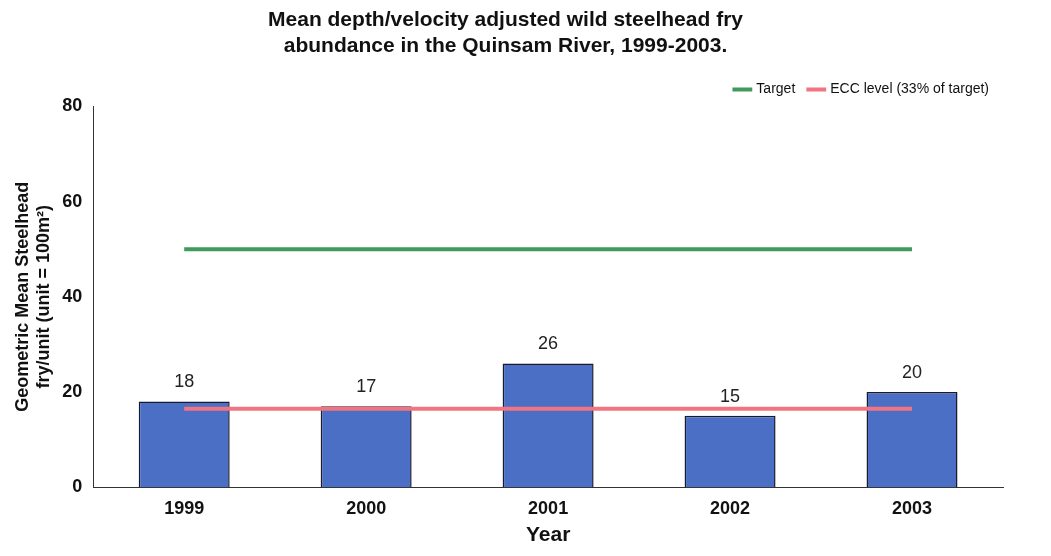  I want to click on x-axis-title: Year, so click(548, 534).